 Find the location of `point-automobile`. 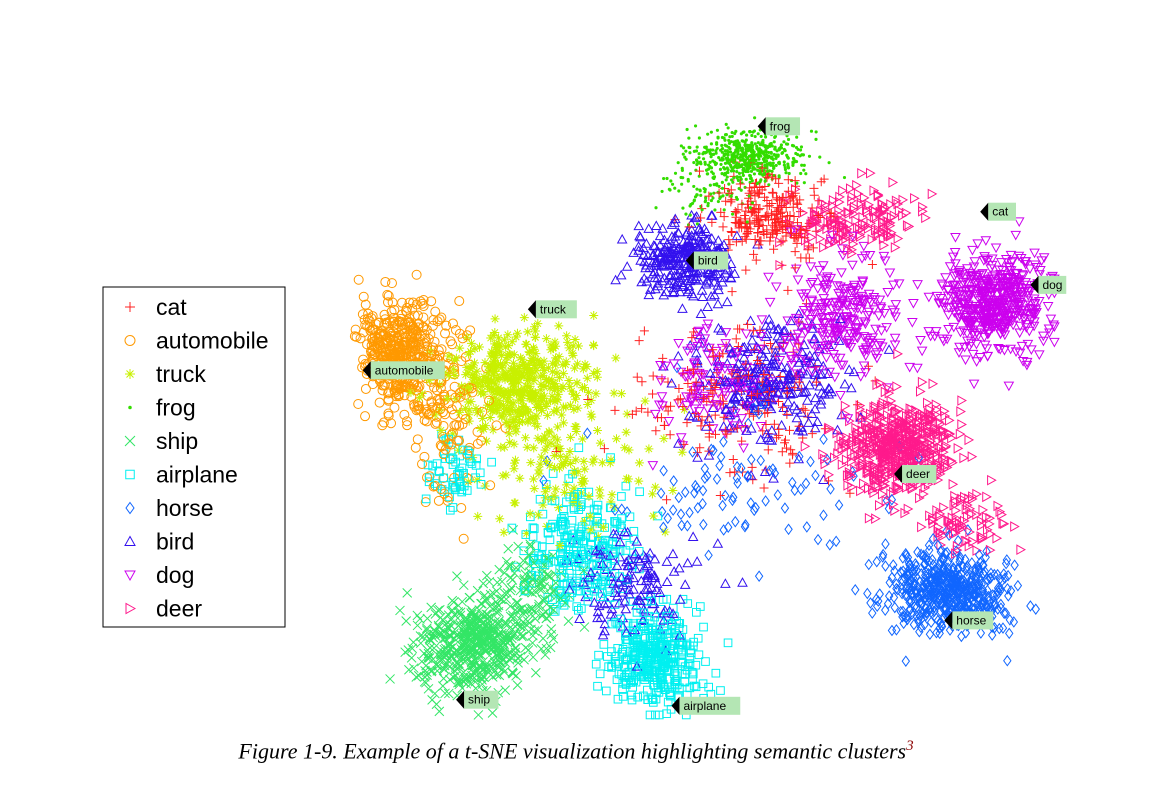

point-automobile is located at coordinates (372, 384).